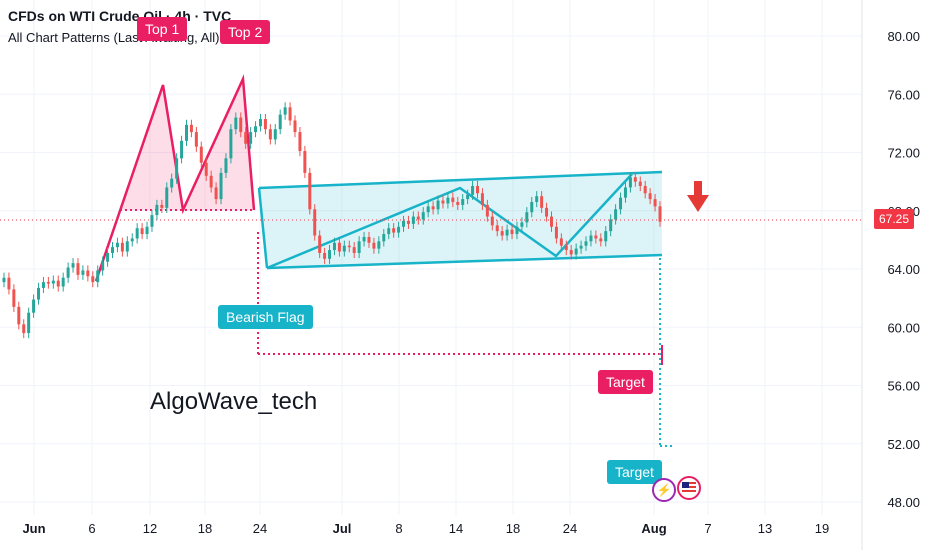 The height and width of the screenshot is (550, 932). What do you see at coordinates (707, 528) in the screenshot?
I see `x-tick-label: 7` at bounding box center [707, 528].